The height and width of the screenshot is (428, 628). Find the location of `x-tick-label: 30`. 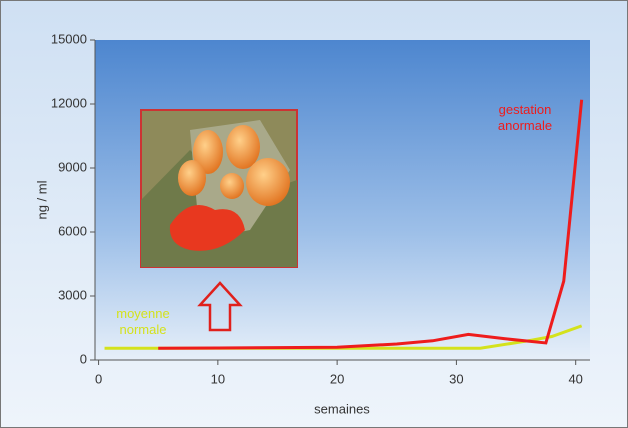

x-tick-label: 30 is located at coordinates (456, 378).